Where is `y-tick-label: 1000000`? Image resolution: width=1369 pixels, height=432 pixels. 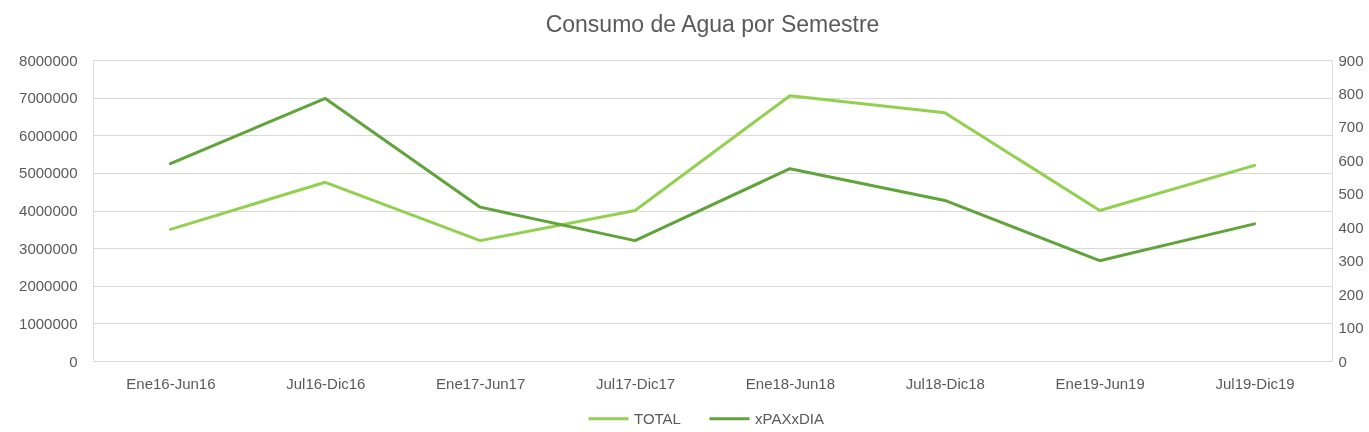 y-tick-label: 1000000 is located at coordinates (48, 323).